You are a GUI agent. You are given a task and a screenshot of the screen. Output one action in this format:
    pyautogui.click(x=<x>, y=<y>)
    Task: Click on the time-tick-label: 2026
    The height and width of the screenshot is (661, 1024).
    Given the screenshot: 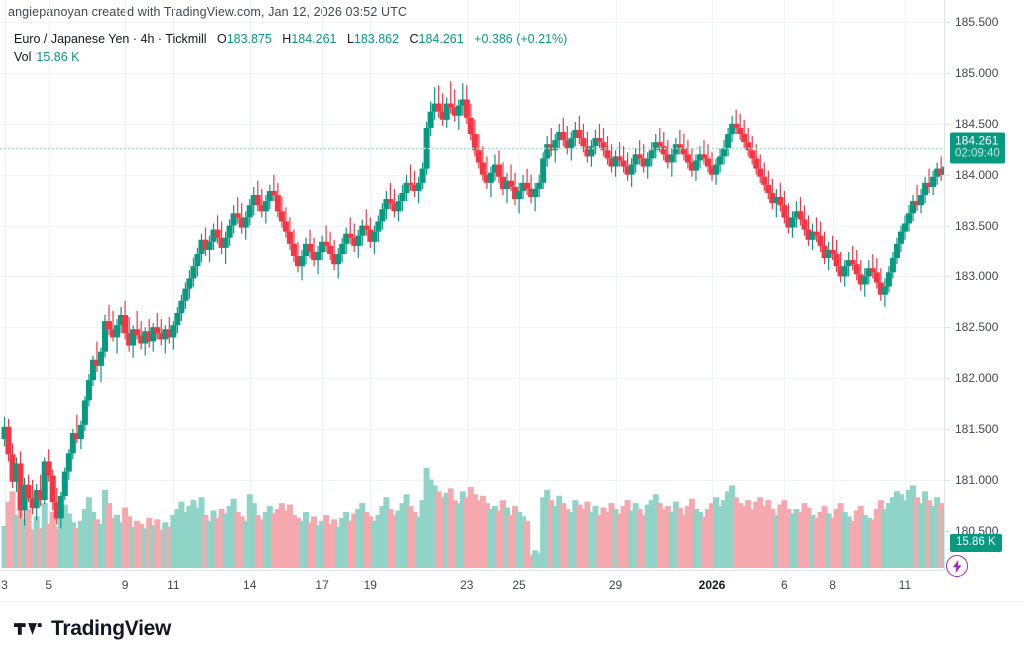 What is the action you would take?
    pyautogui.click(x=712, y=585)
    